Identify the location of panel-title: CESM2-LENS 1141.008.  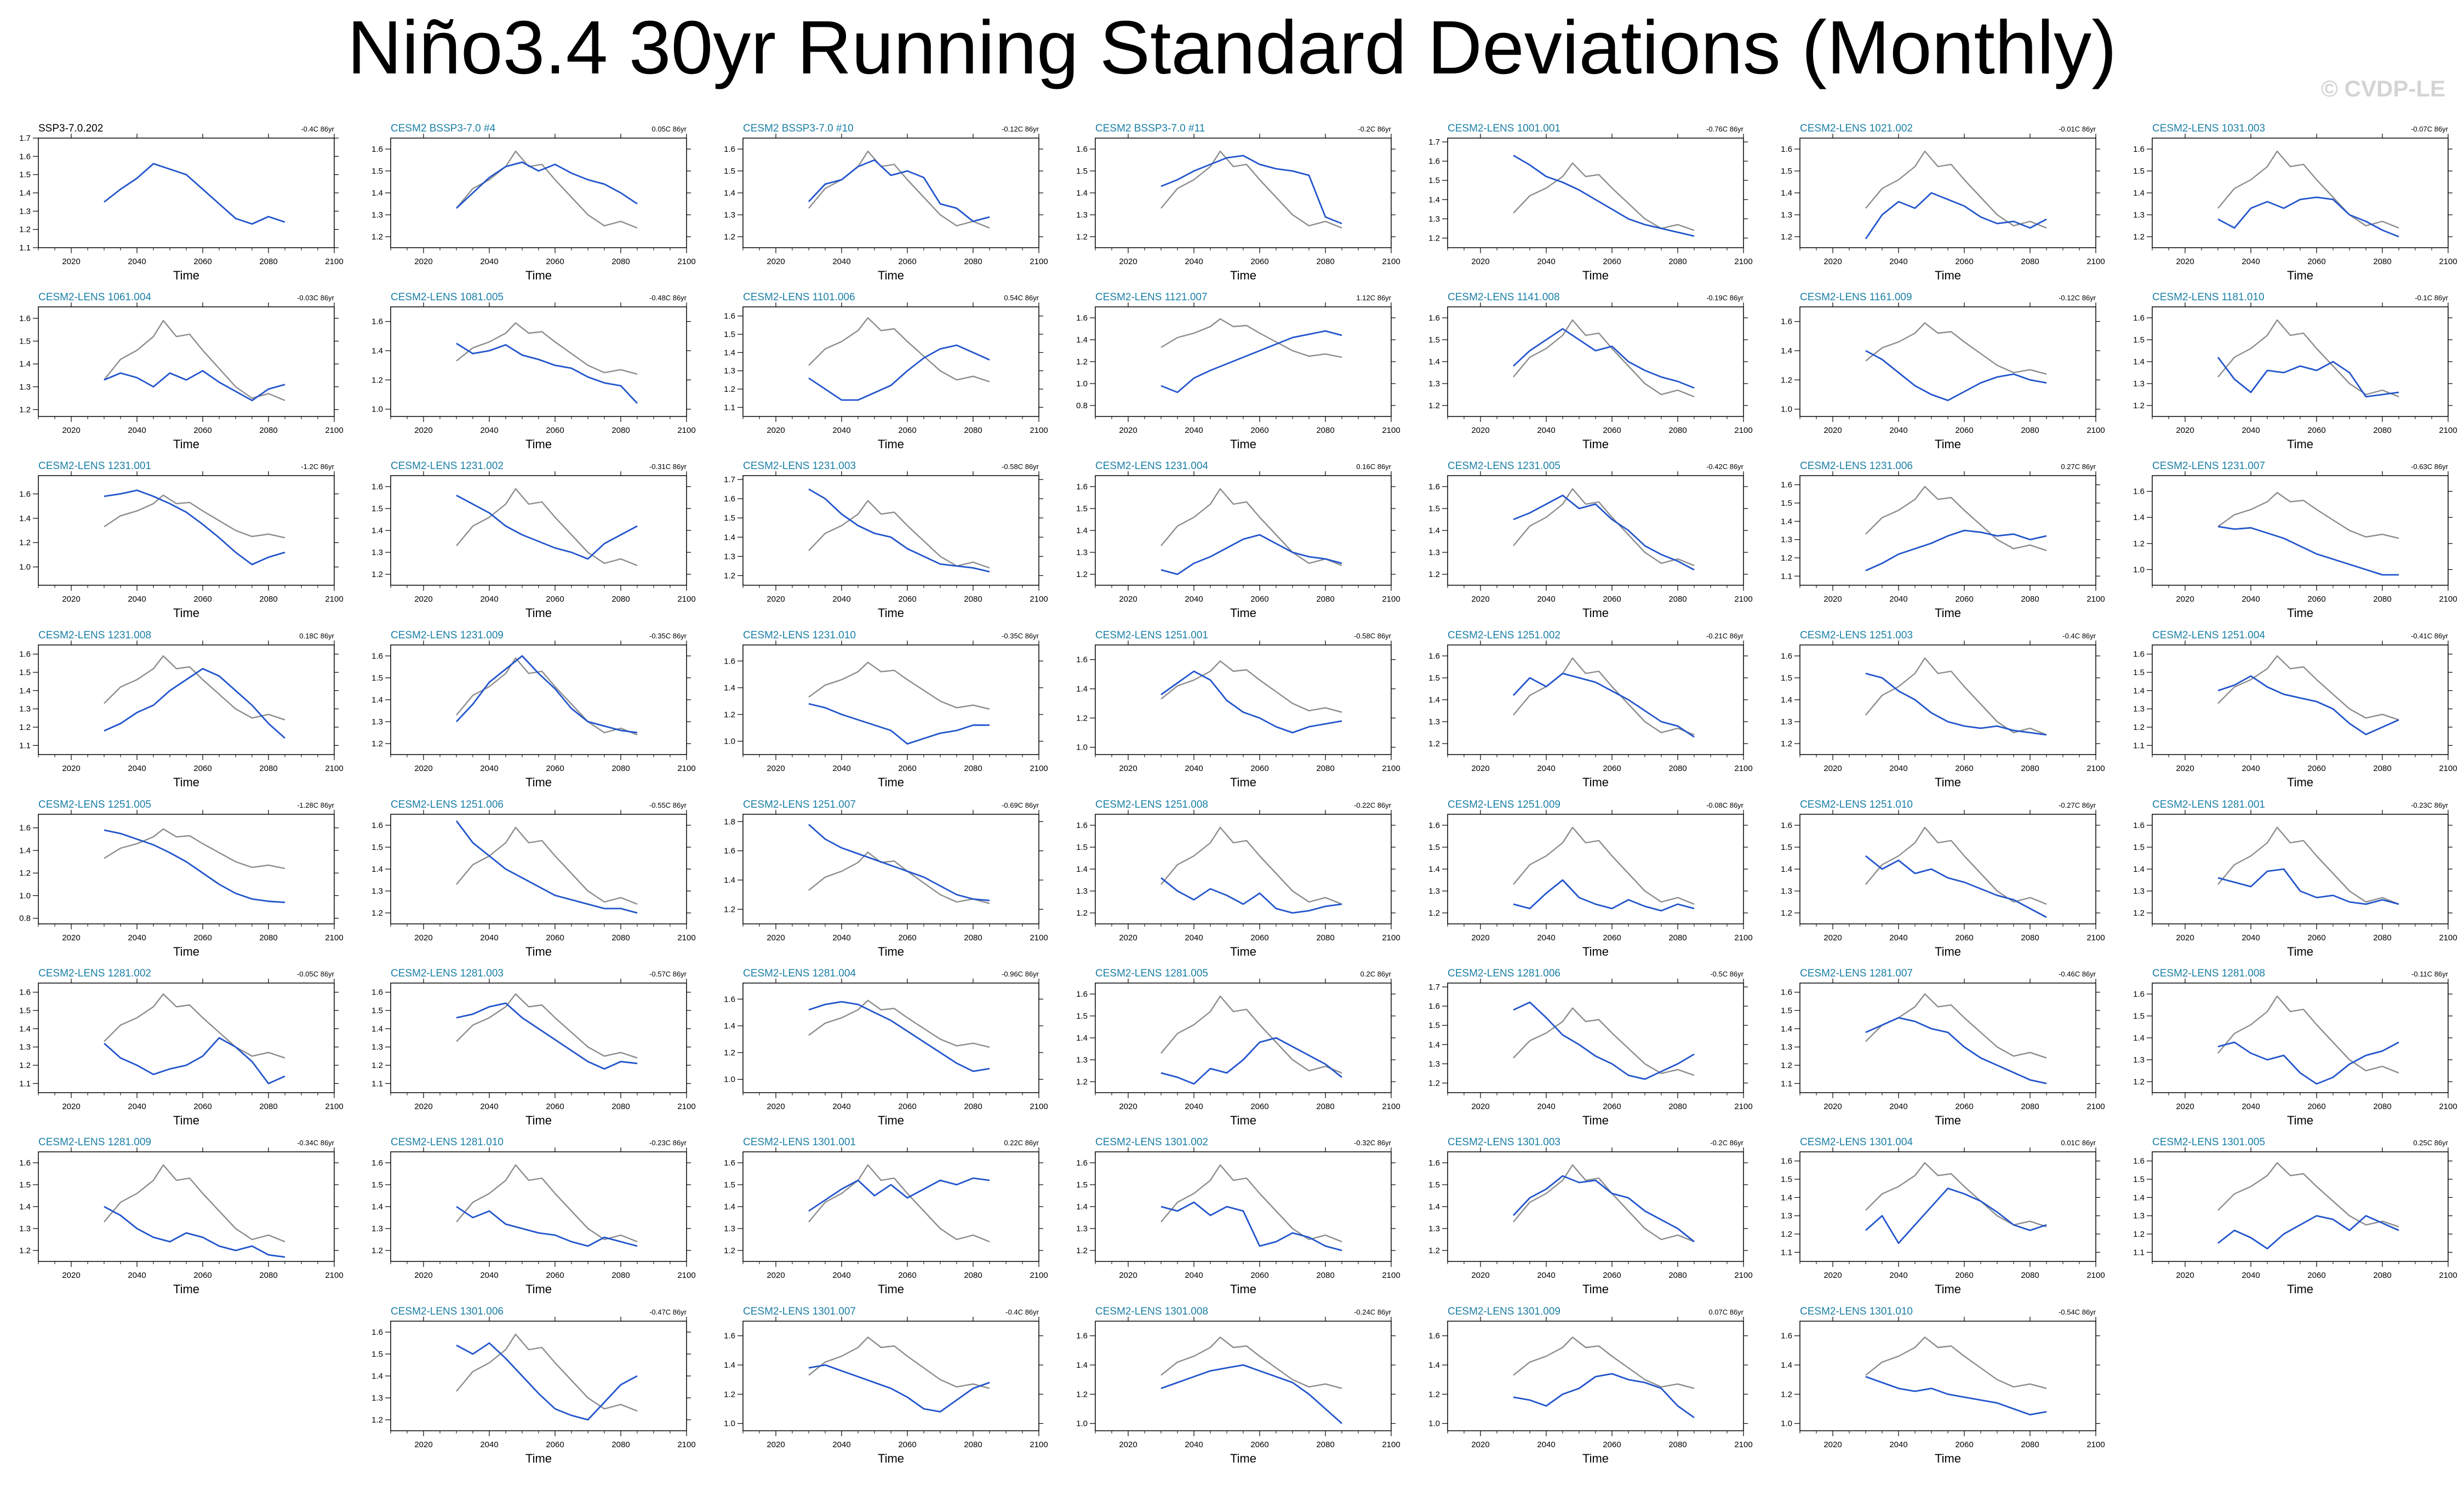
(1504, 297).